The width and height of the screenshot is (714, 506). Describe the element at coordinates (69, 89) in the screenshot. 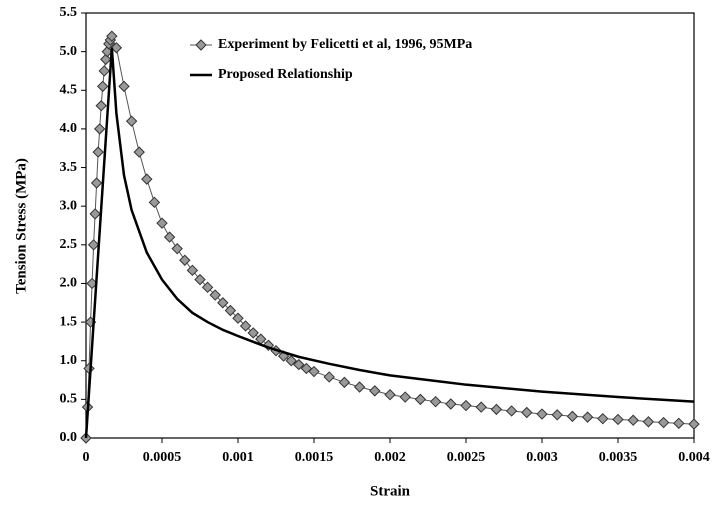

I see `y-tick-label: 4.5` at that location.